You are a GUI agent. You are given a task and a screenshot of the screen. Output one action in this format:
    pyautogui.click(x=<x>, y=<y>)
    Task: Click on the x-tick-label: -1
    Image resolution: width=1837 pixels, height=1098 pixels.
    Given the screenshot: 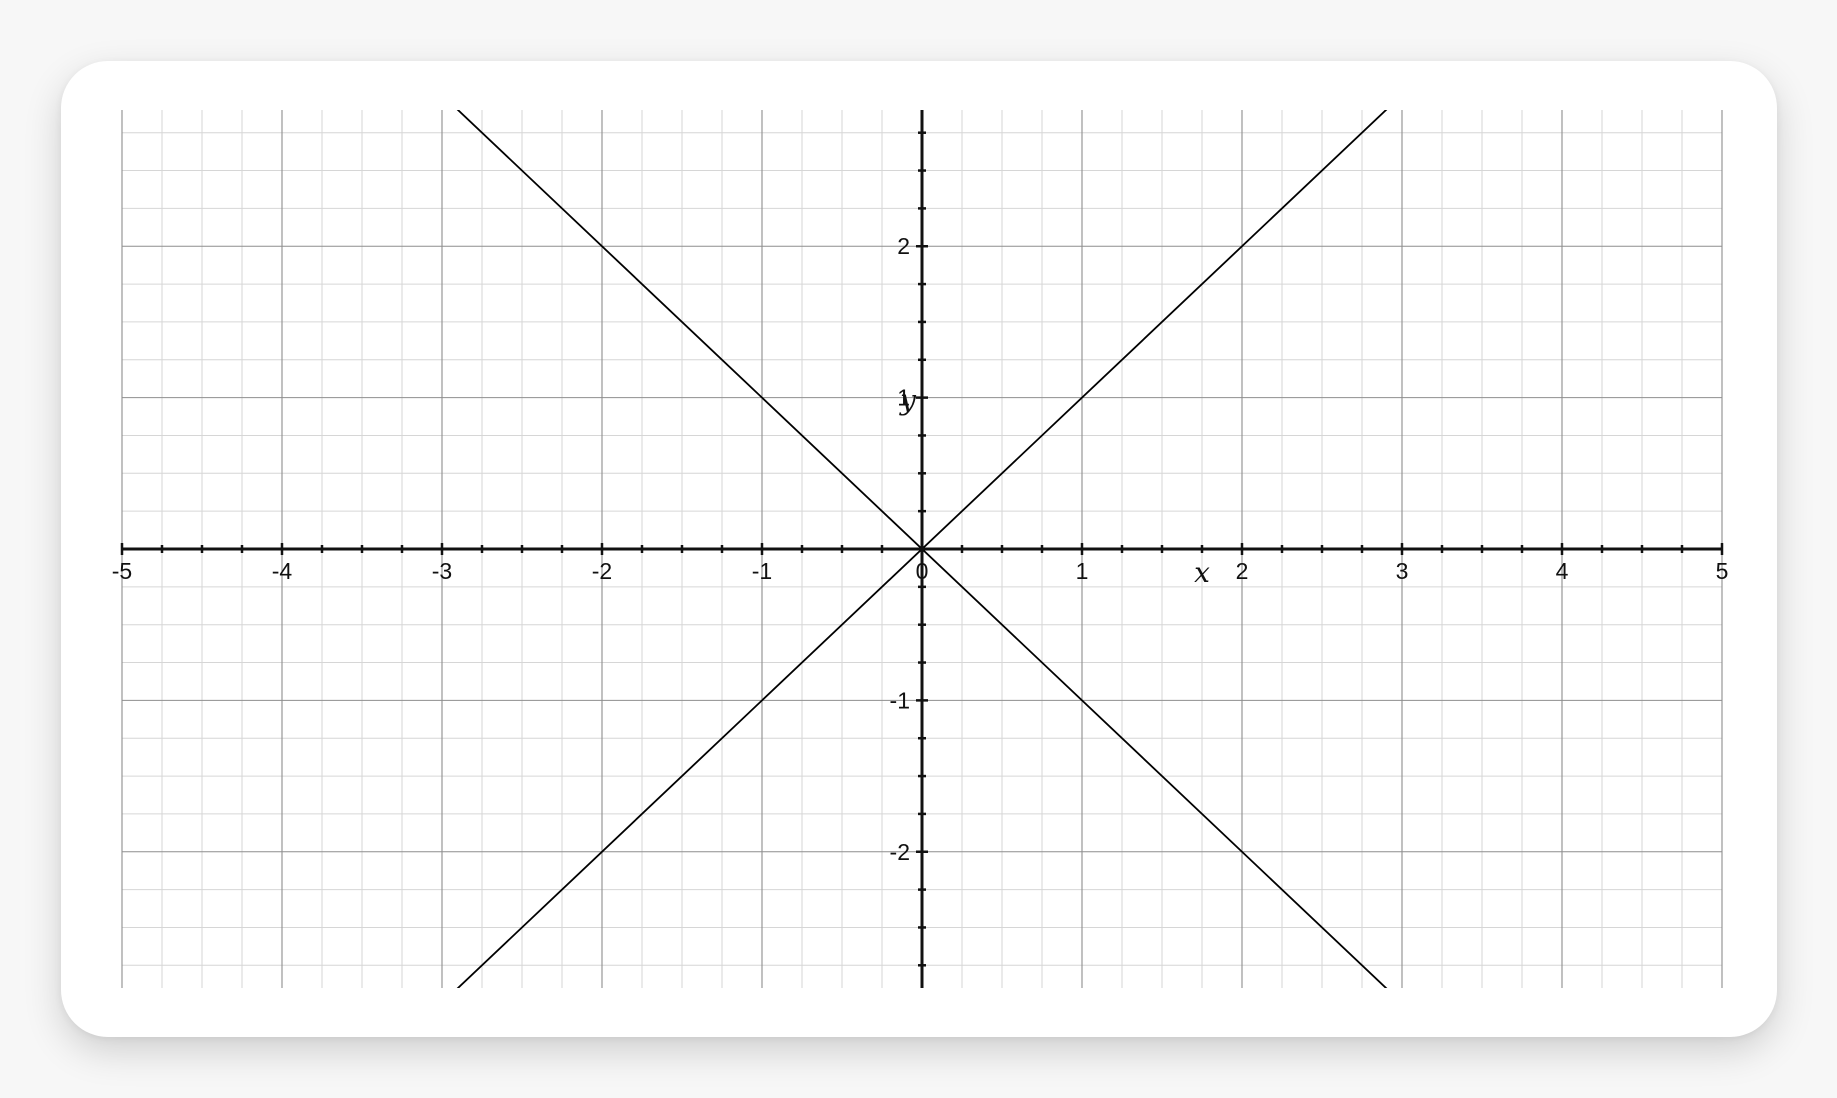 What is the action you would take?
    pyautogui.click(x=762, y=571)
    